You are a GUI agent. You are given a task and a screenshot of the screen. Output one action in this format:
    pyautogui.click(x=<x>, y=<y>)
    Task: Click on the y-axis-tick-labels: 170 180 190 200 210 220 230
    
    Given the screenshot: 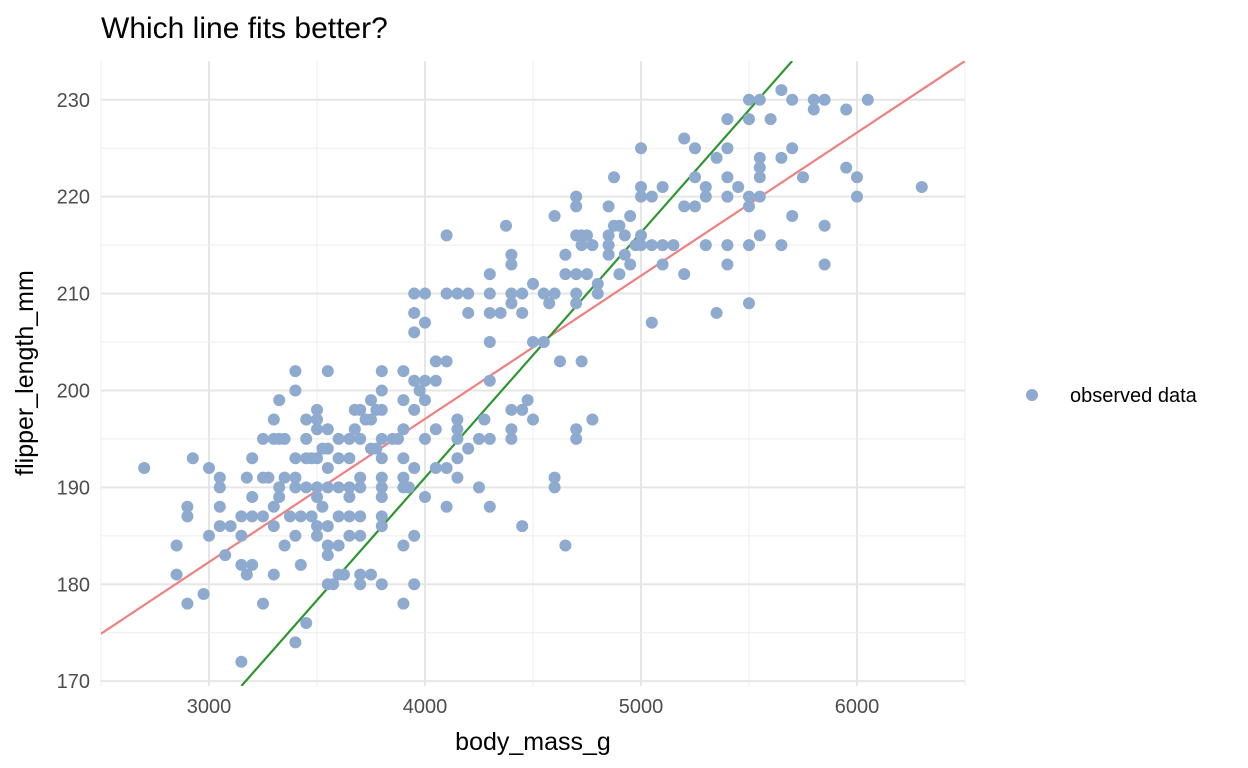 What is the action you would take?
    pyautogui.click(x=73, y=391)
    